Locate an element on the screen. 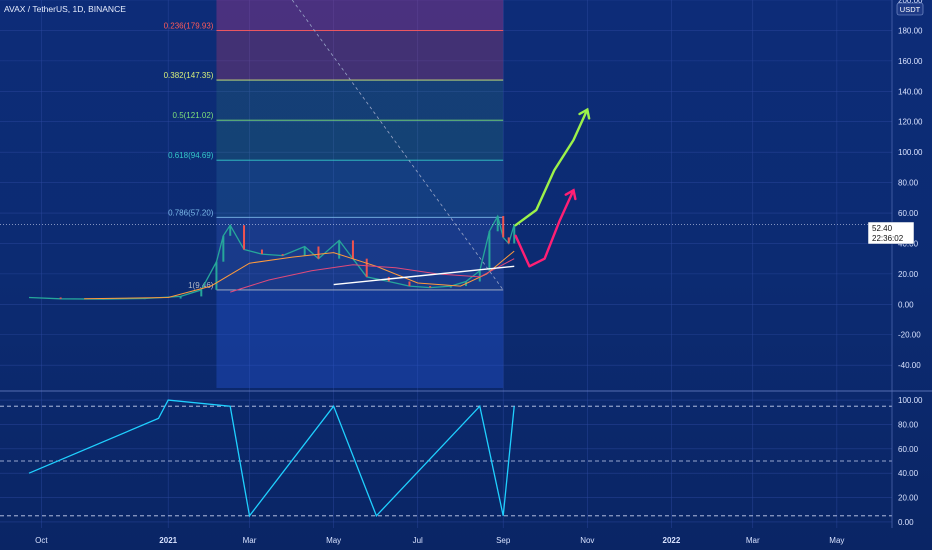 The image size is (932, 550). chart-title: AVAX / TetherUS, 1D, BINANCE is located at coordinates (65, 9).